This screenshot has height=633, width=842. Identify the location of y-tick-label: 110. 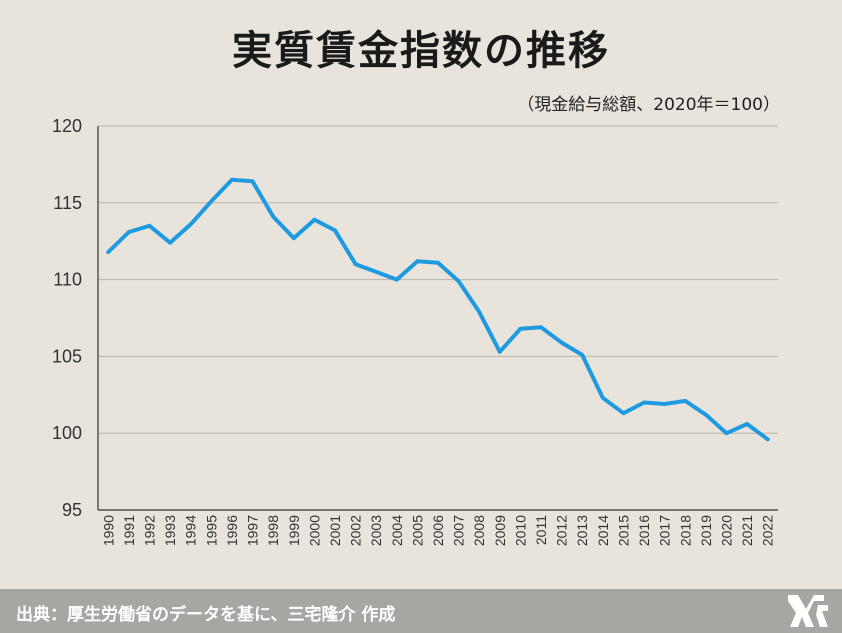
(67, 280).